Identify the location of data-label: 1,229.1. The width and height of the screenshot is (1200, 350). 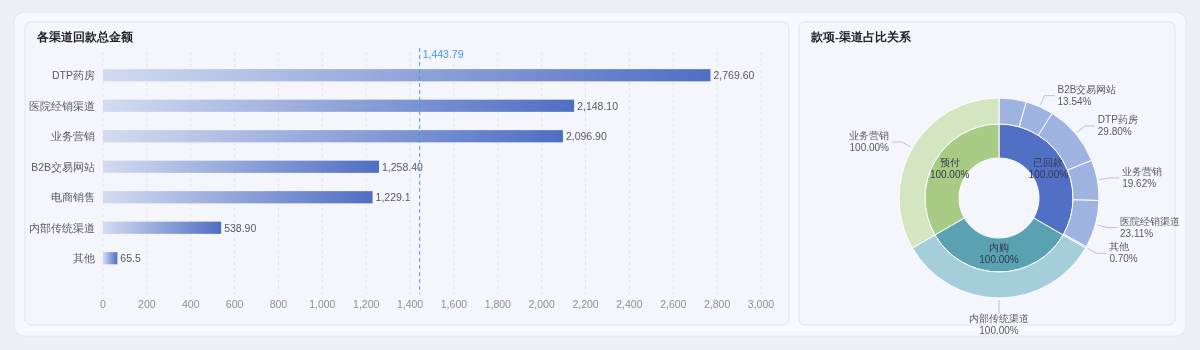
(393, 197).